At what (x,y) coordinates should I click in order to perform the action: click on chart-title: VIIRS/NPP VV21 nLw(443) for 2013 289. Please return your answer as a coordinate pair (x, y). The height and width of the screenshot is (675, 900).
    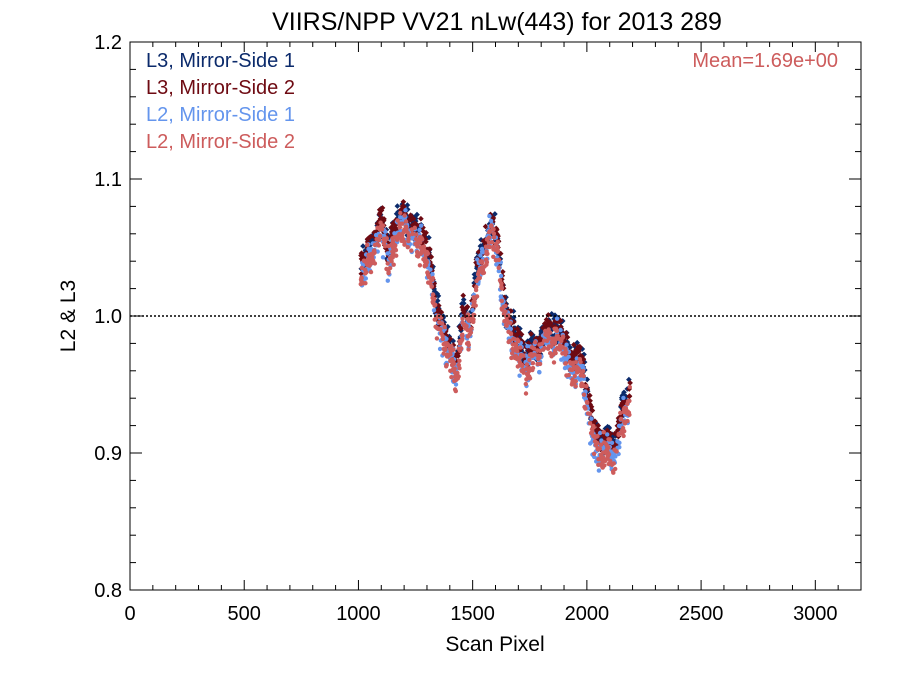
    Looking at the image, I should click on (497, 22).